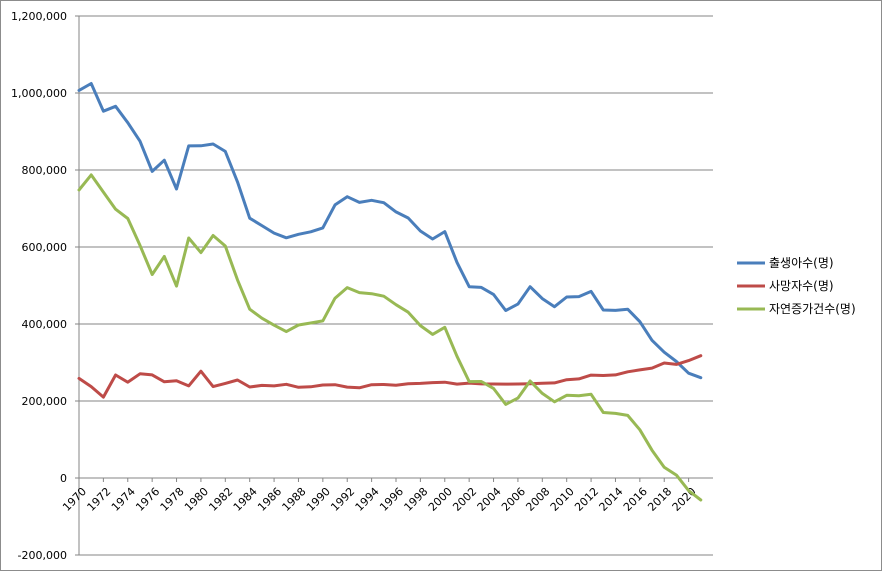  Describe the element at coordinates (39, 16) in the screenshot. I see `y-tick-label: 1,200,000` at that location.